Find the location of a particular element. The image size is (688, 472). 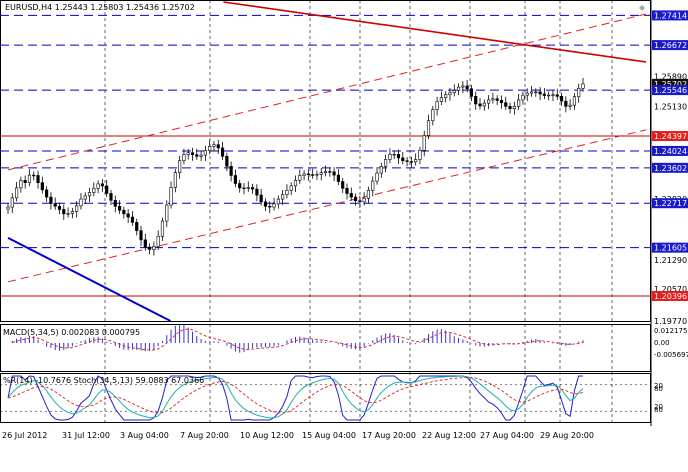

time-axis-label: 29 Aug 20:00 is located at coordinates (567, 435).